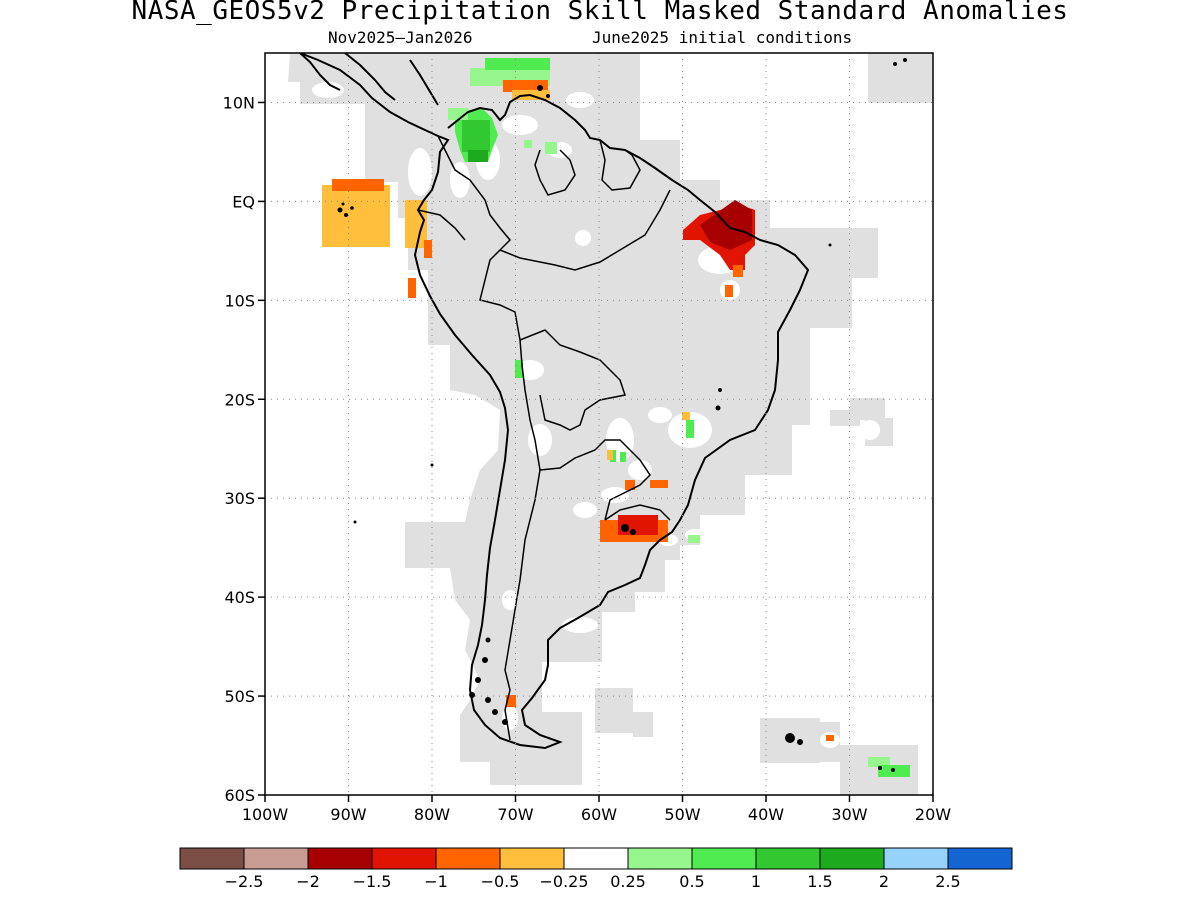 This screenshot has height=900, width=1200. Describe the element at coordinates (348, 814) in the screenshot. I see `lon-tick-label: 90W` at that location.